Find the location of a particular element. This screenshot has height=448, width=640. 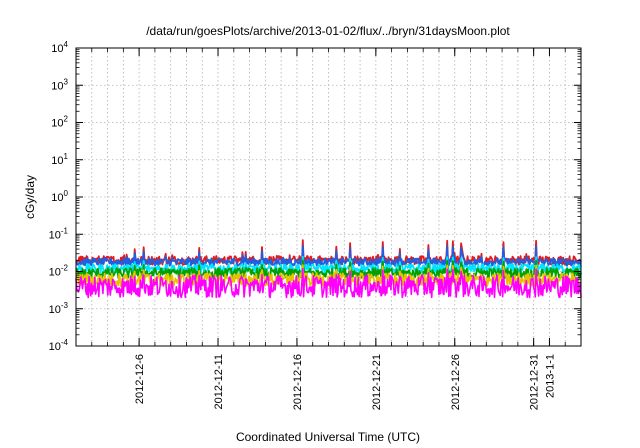

y-tick-label: 10² is located at coordinates (59, 122).